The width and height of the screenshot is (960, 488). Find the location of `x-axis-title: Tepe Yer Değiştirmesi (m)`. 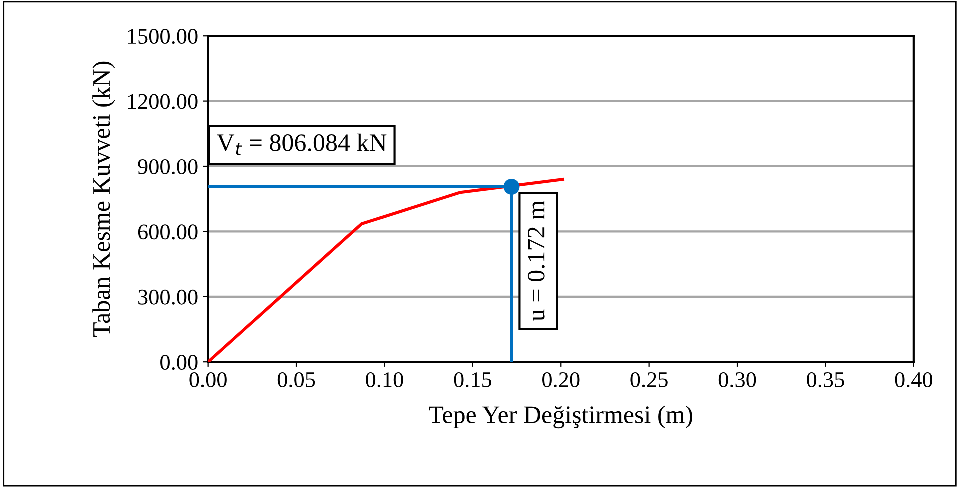

x-axis-title: Tepe Yer Değiştirmesi (m) is located at coordinates (560, 417).